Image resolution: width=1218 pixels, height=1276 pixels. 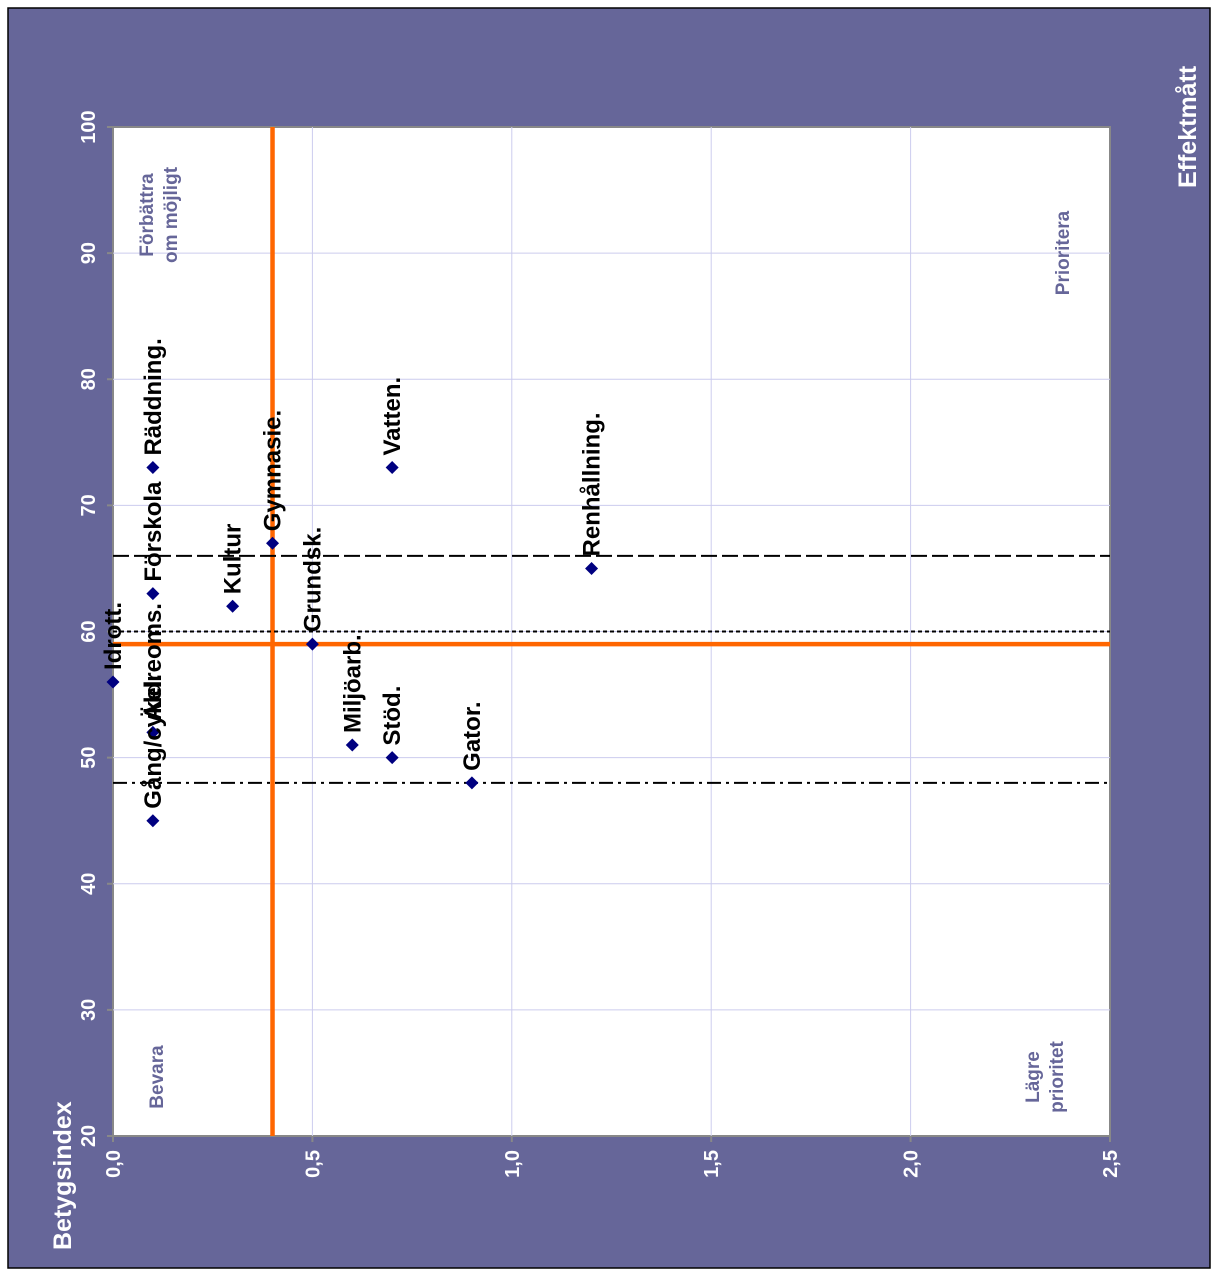 What do you see at coordinates (153, 531) in the screenshot?
I see `data-point-label: Förskola` at bounding box center [153, 531].